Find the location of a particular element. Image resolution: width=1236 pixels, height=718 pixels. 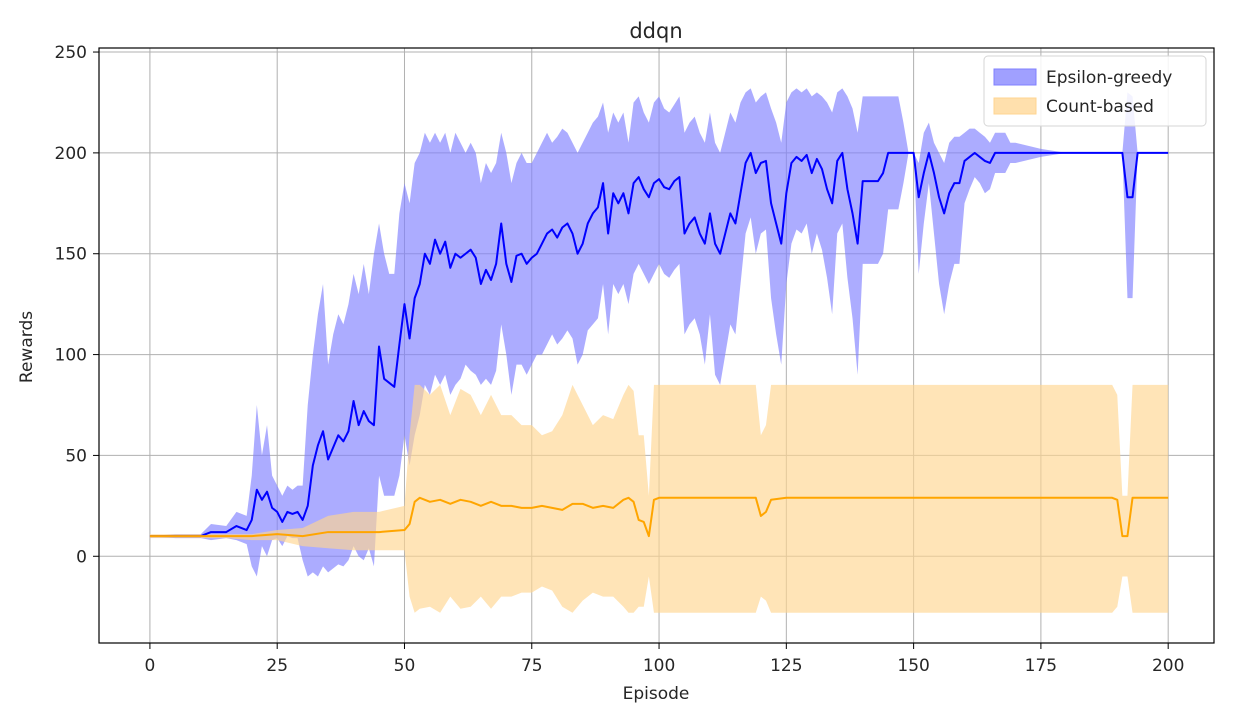

legend-label-count-based: Count-based is located at coordinates (1100, 107).